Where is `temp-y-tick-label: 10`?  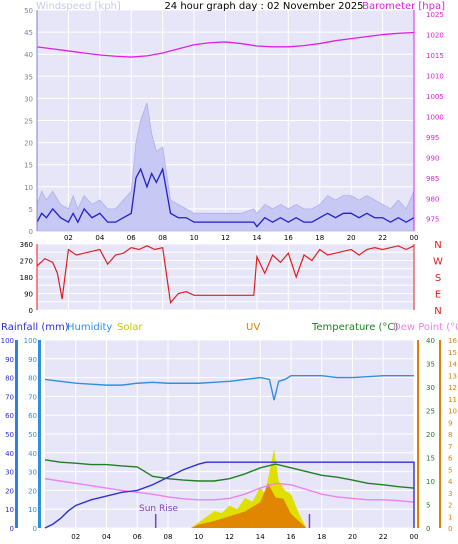 temp-y-tick-label: 10 is located at coordinates (430, 482).